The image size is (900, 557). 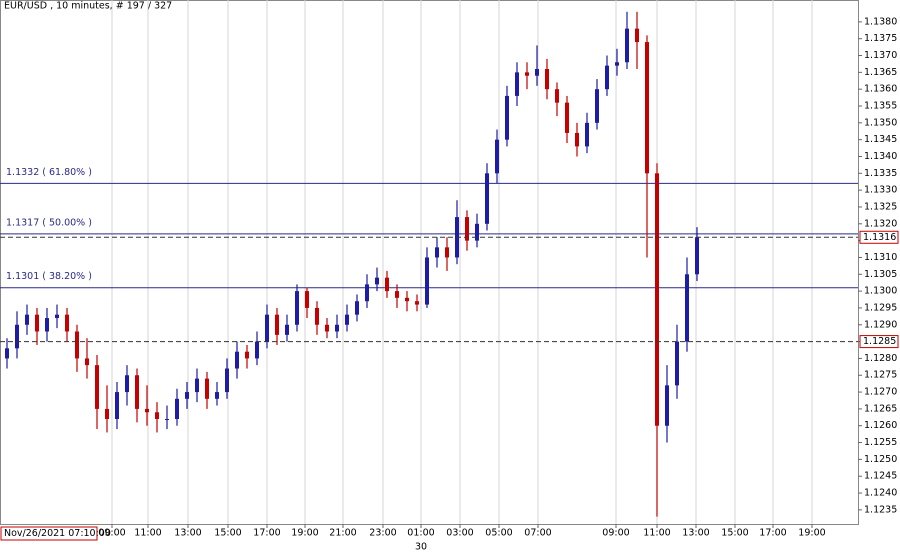 What do you see at coordinates (880, 408) in the screenshot?
I see `y-tick-label: 1.1265` at bounding box center [880, 408].